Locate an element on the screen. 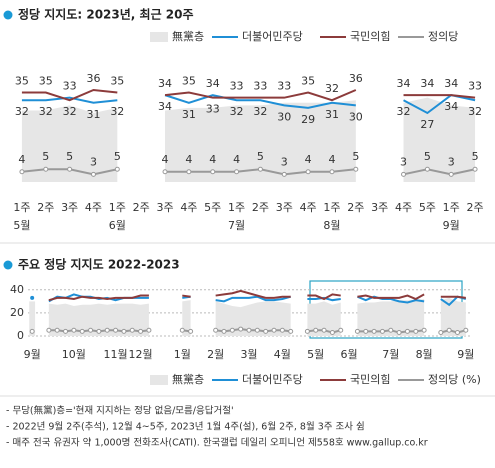 This screenshot has width=495, height=468. x-tick-label: 5주 is located at coordinates (212, 207).